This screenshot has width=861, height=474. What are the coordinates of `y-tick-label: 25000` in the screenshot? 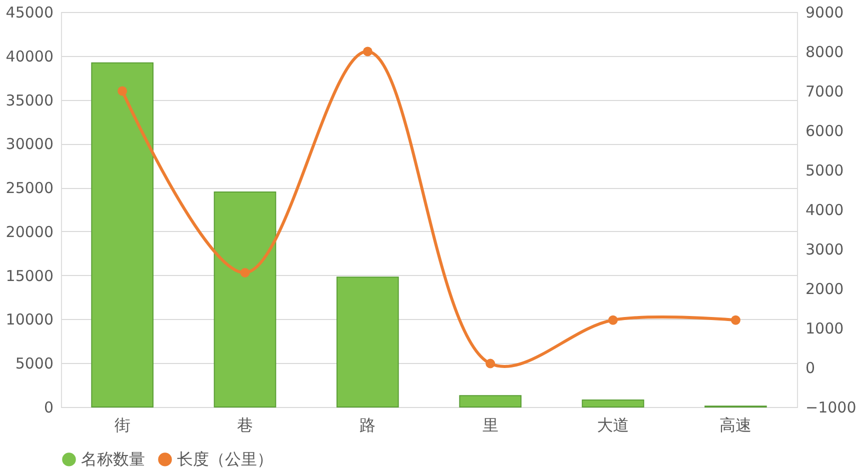 It's located at (30, 188).